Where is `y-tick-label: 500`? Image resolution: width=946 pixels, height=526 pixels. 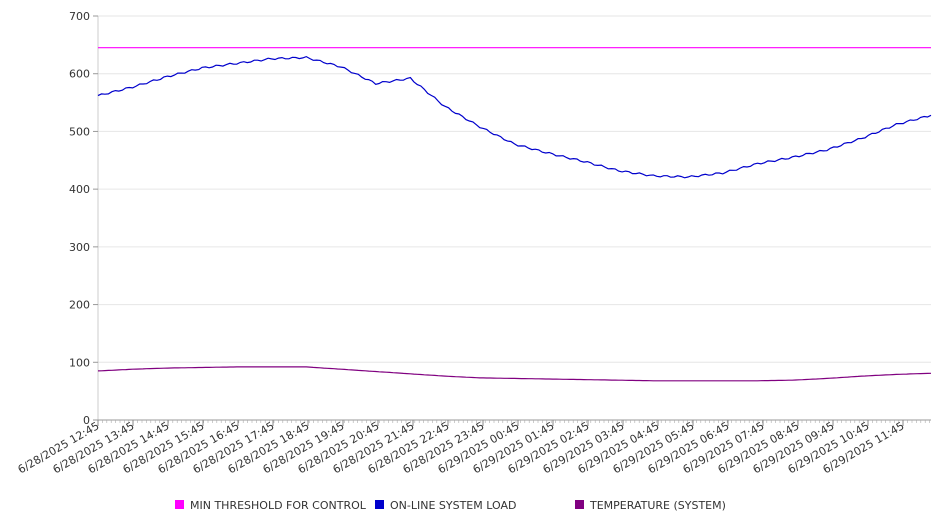 y-tick-label: 500 is located at coordinates (79, 131).